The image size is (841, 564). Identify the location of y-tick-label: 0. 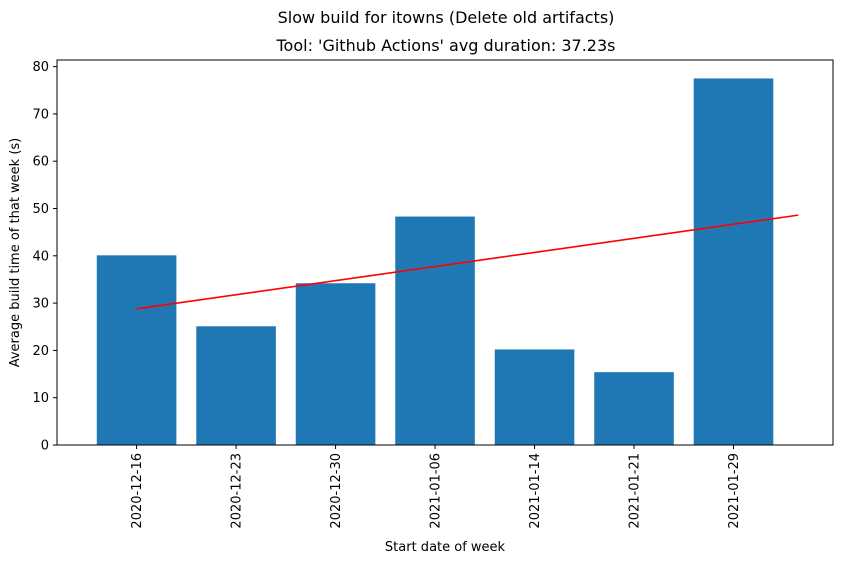
(45, 446).